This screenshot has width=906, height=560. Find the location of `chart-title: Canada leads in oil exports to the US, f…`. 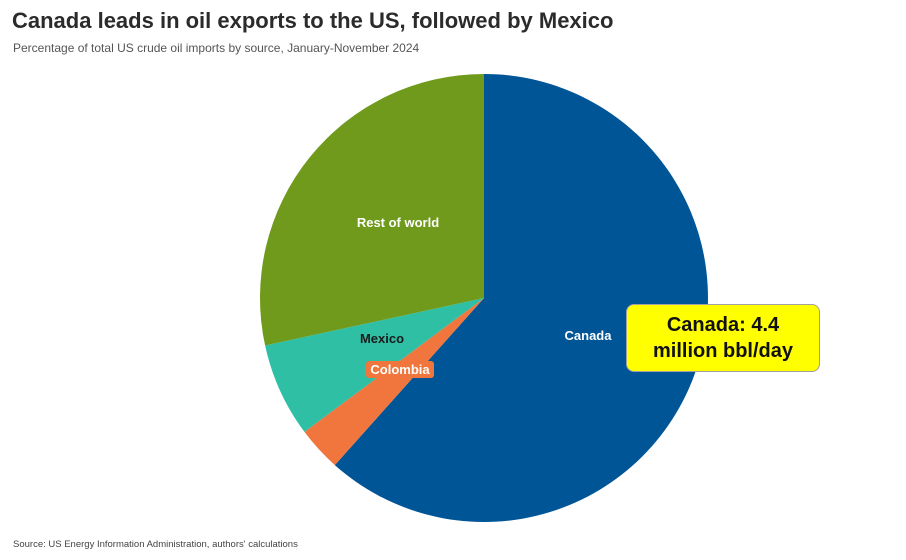

chart-title: Canada leads in oil exports to the US, f… is located at coordinates (313, 20).